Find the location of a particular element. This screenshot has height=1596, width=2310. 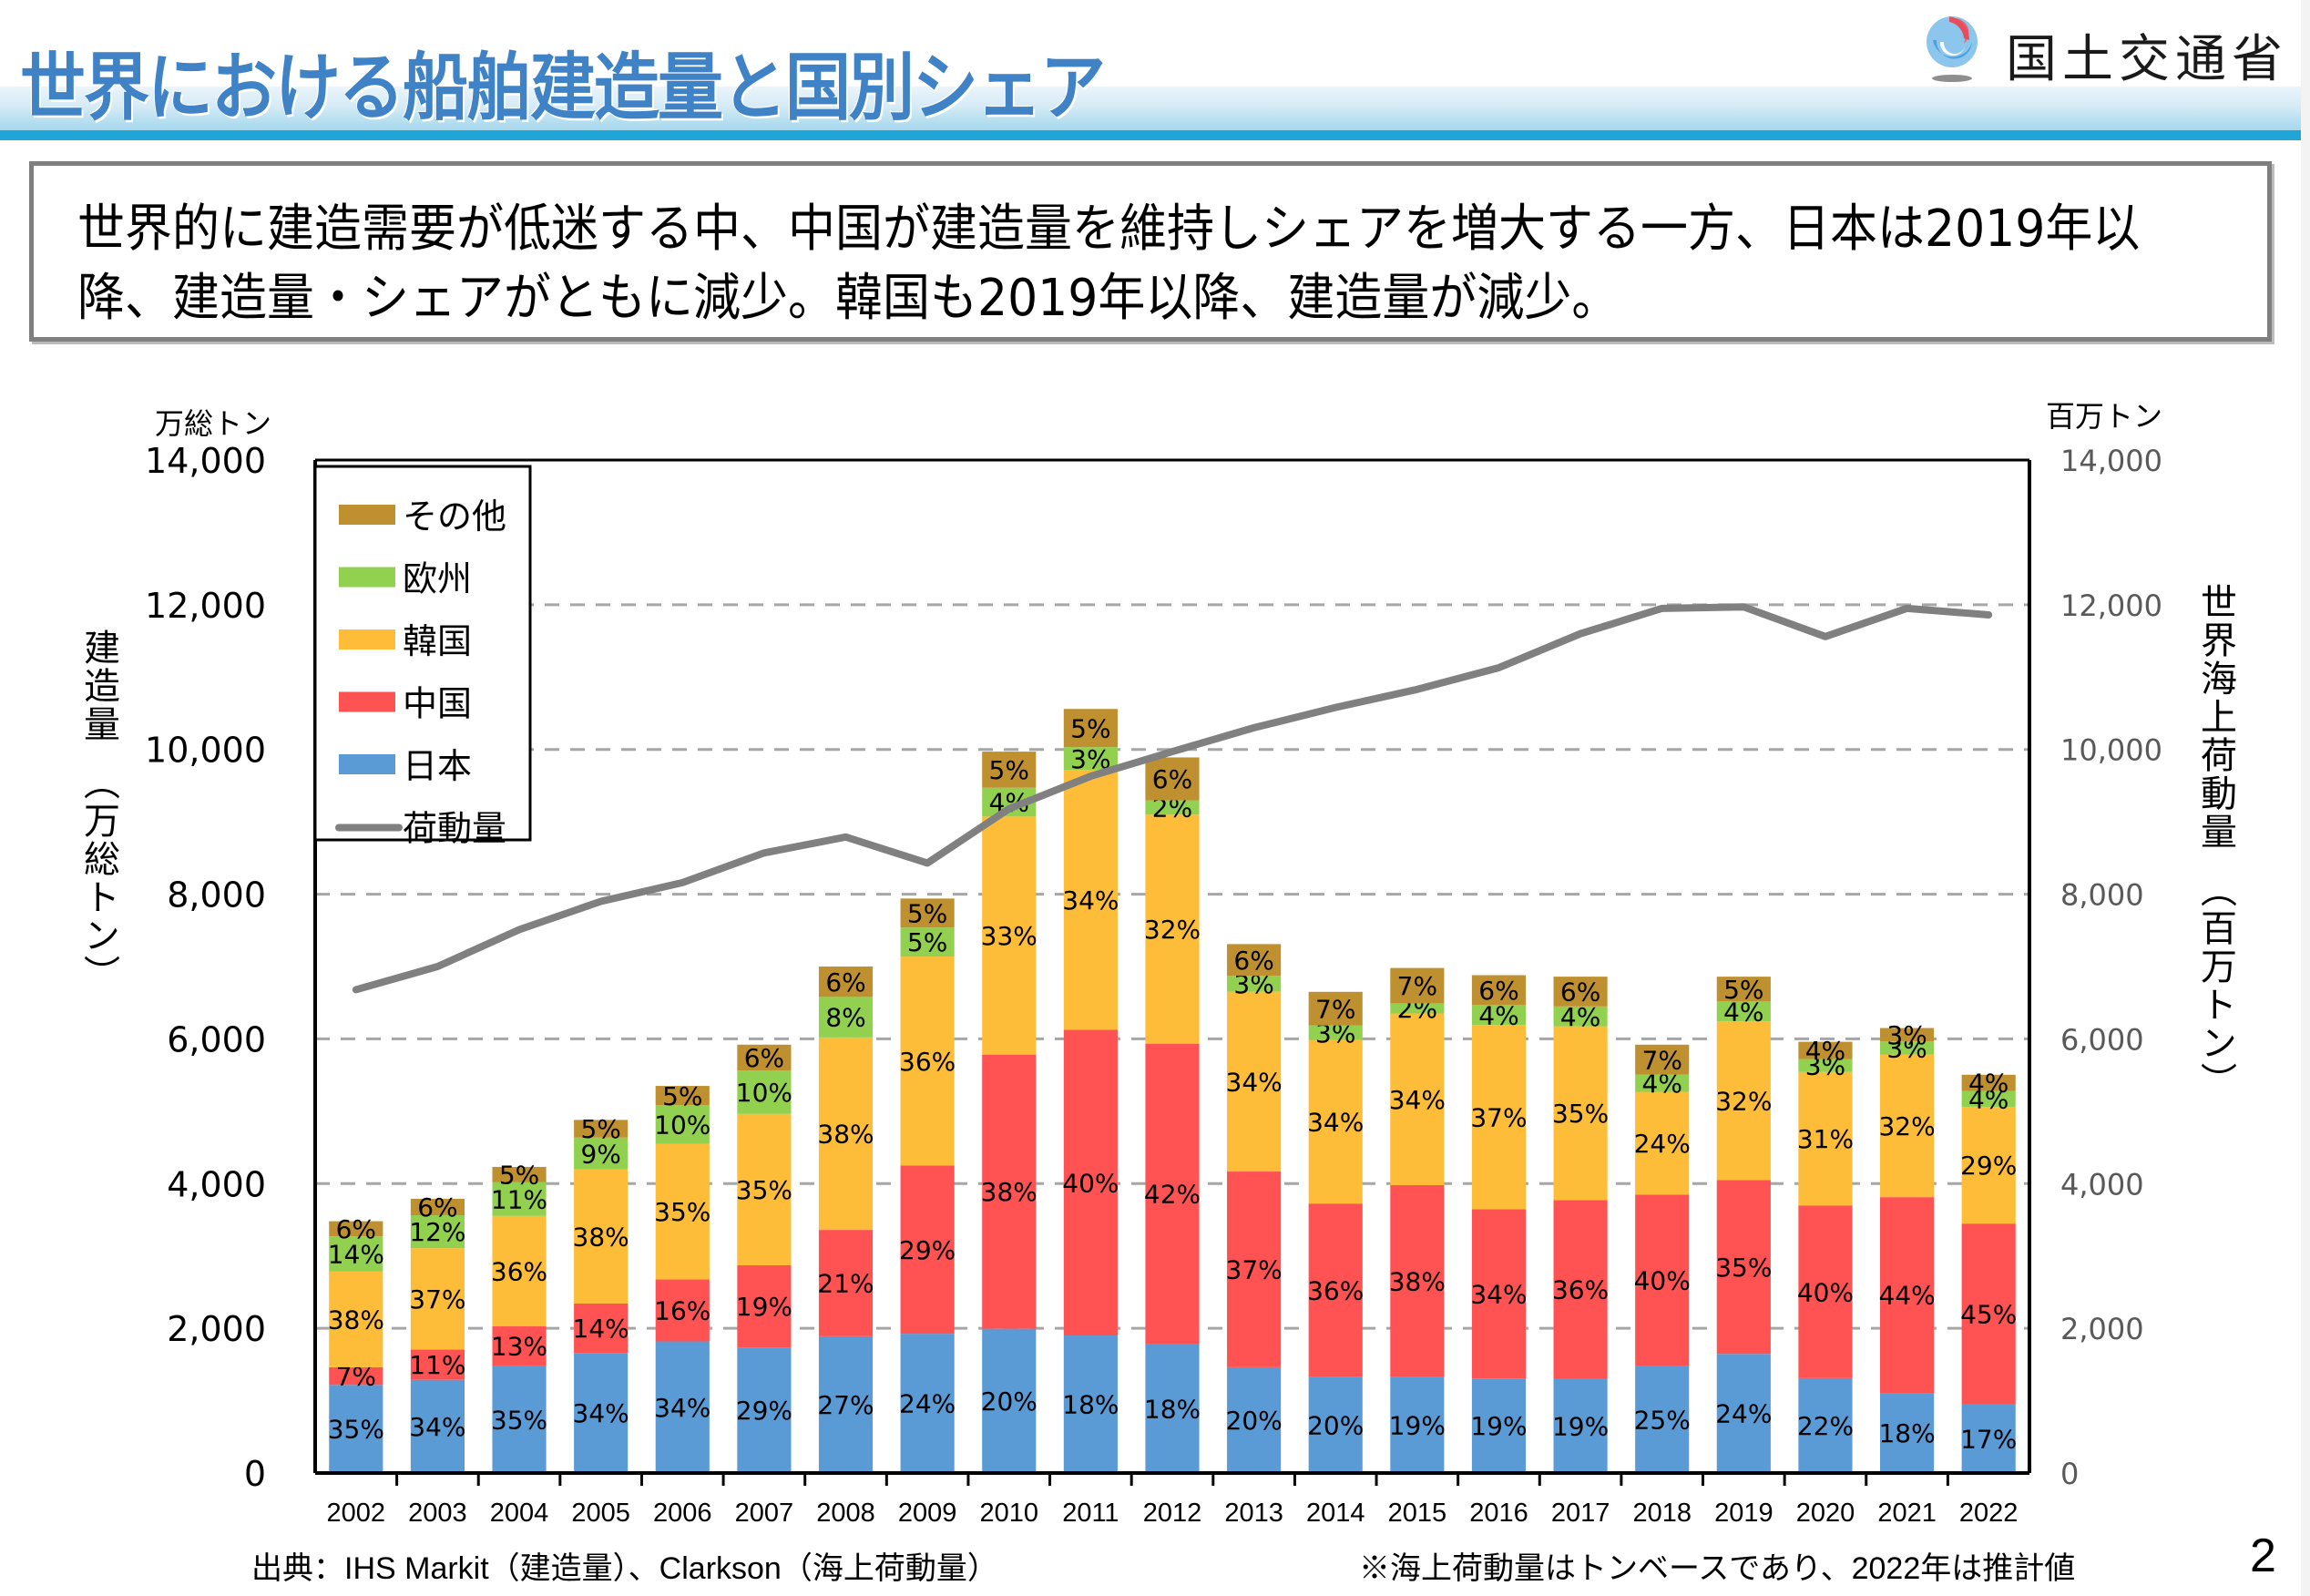

data-label-china: 38% is located at coordinates (1417, 1281).